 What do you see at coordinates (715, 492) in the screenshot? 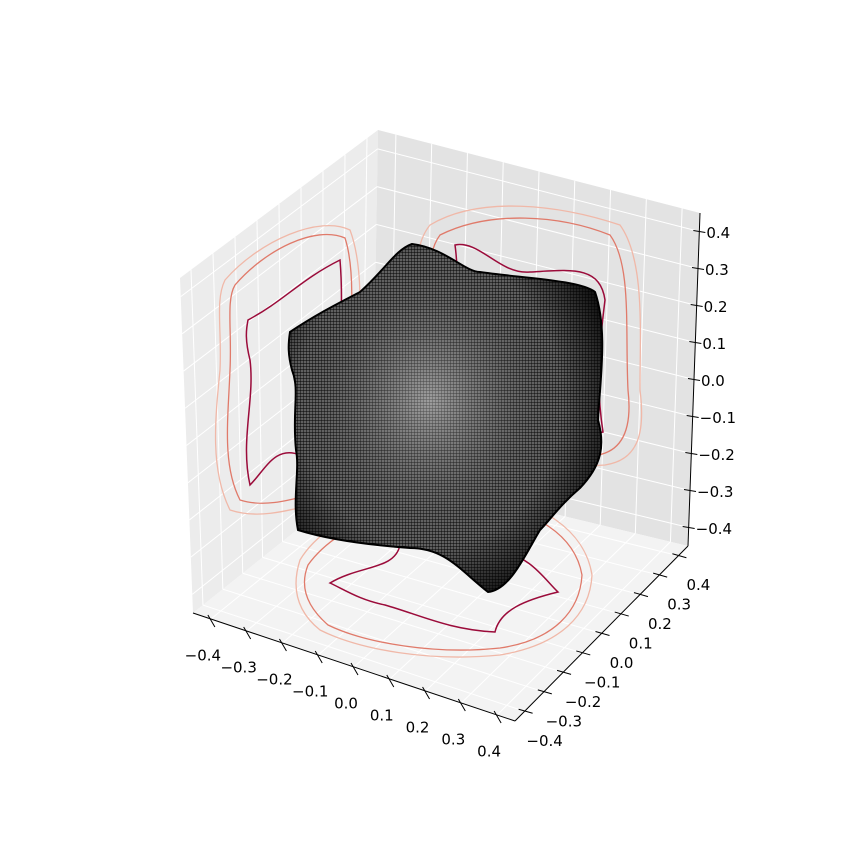
I see `z-tick-label: −0.3` at bounding box center [715, 492].